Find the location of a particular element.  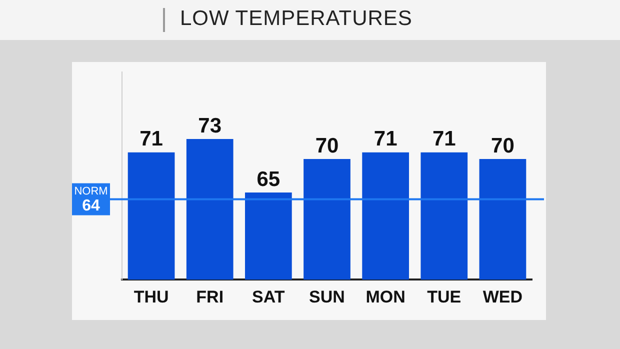

x-tick-label: FRI is located at coordinates (210, 296).